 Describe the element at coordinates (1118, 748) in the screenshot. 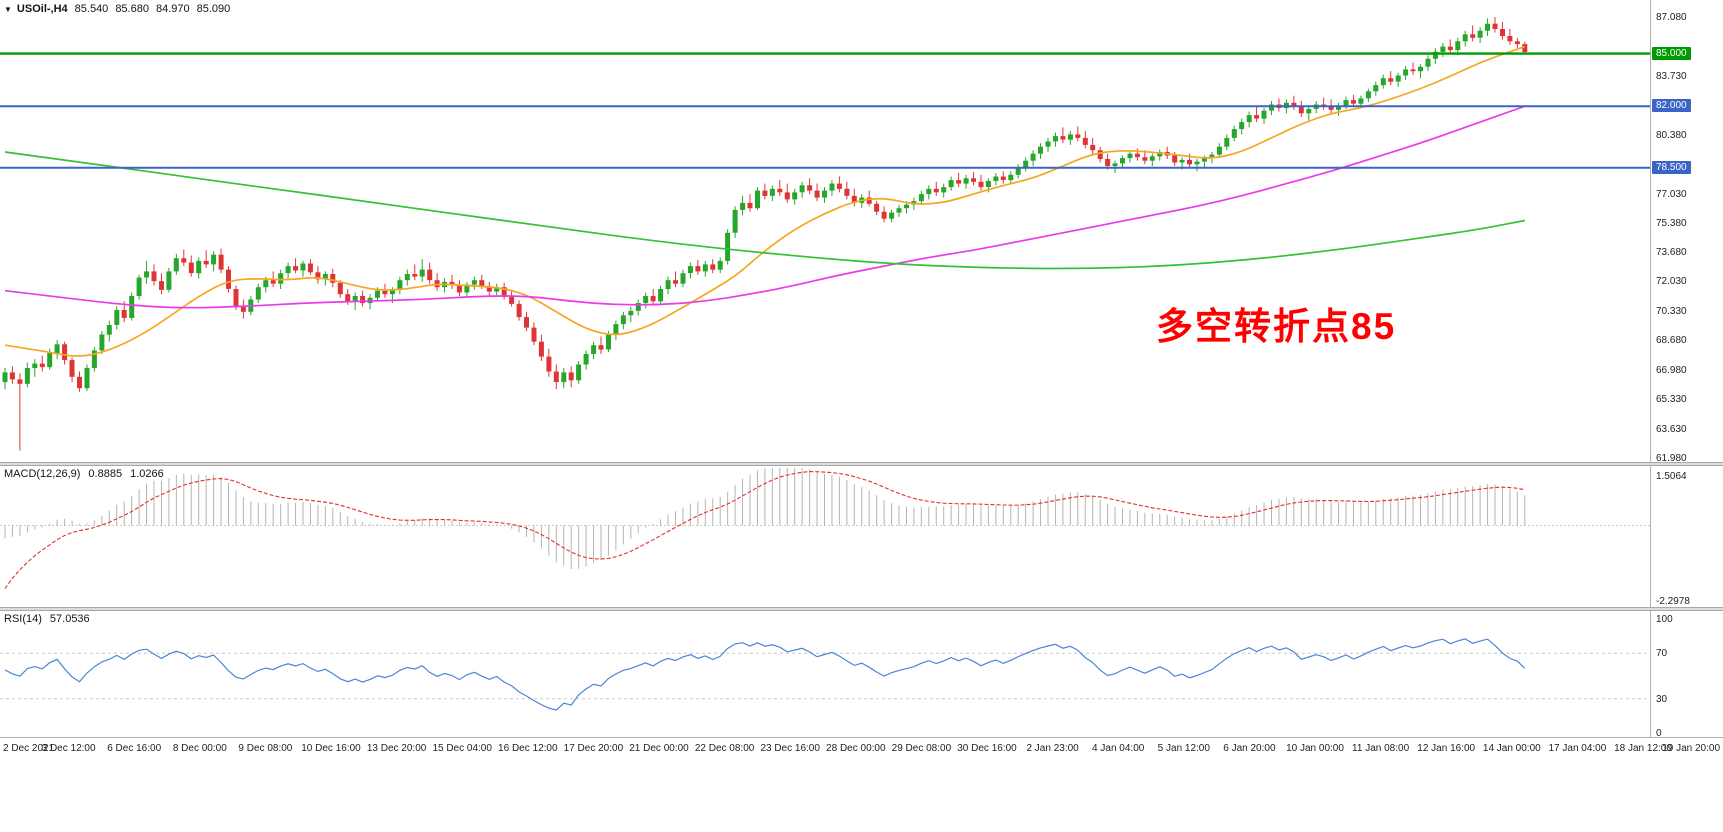

I see `time-axis-label: 4 Jan 04:00` at that location.